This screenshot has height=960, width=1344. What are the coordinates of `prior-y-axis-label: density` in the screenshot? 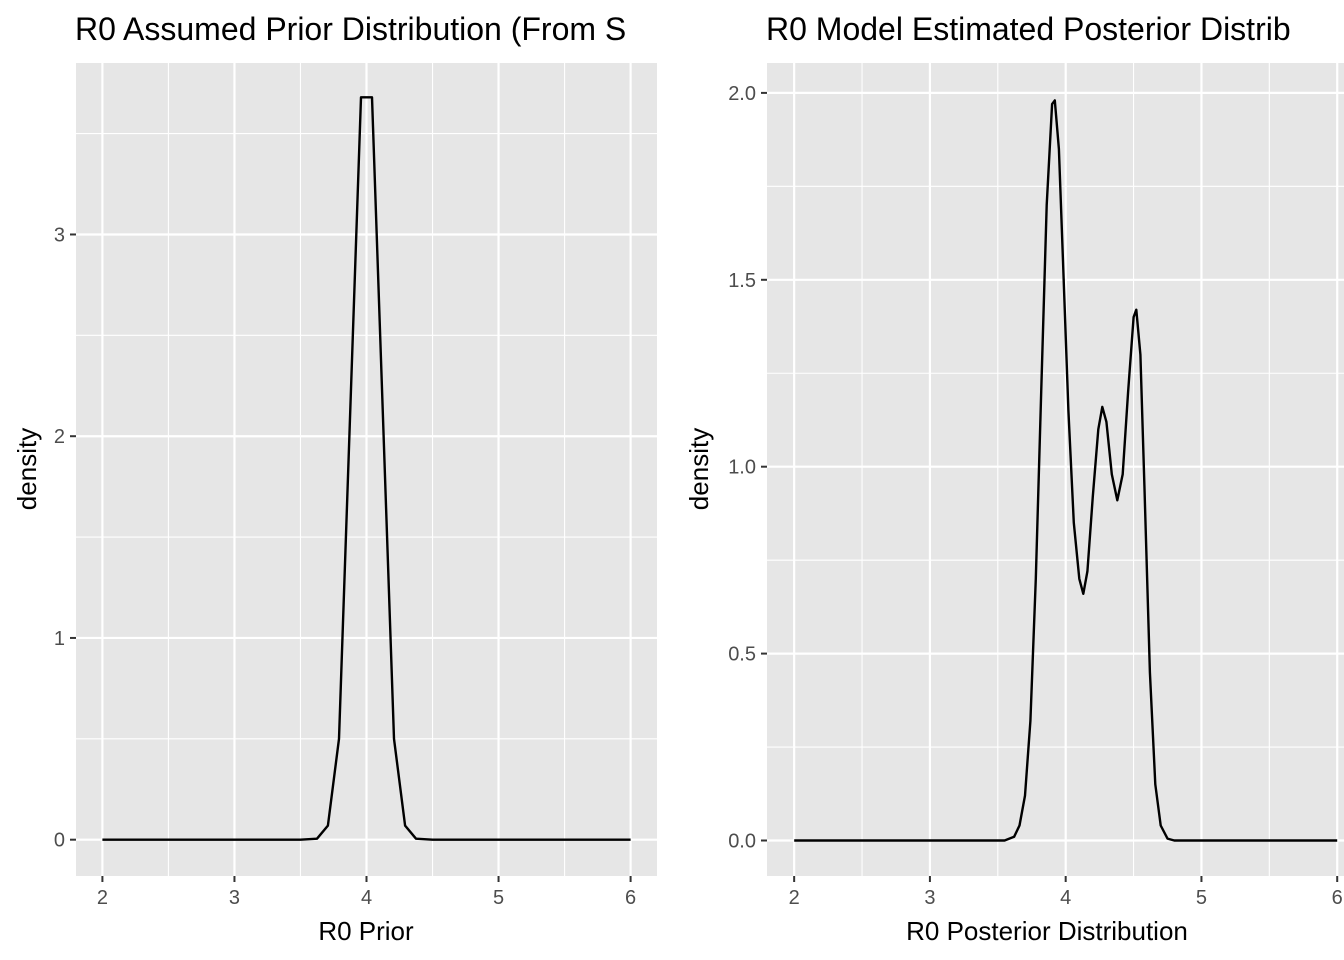 It's located at (27, 469).